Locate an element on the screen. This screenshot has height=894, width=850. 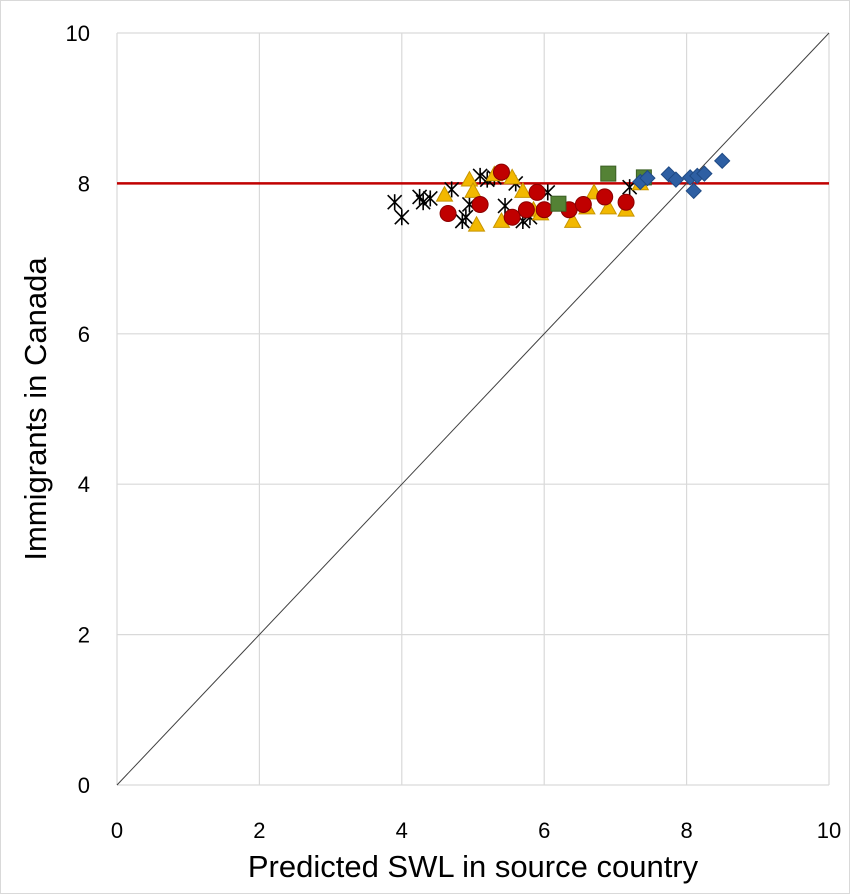
y-tick-label: 0 is located at coordinates (84, 785).